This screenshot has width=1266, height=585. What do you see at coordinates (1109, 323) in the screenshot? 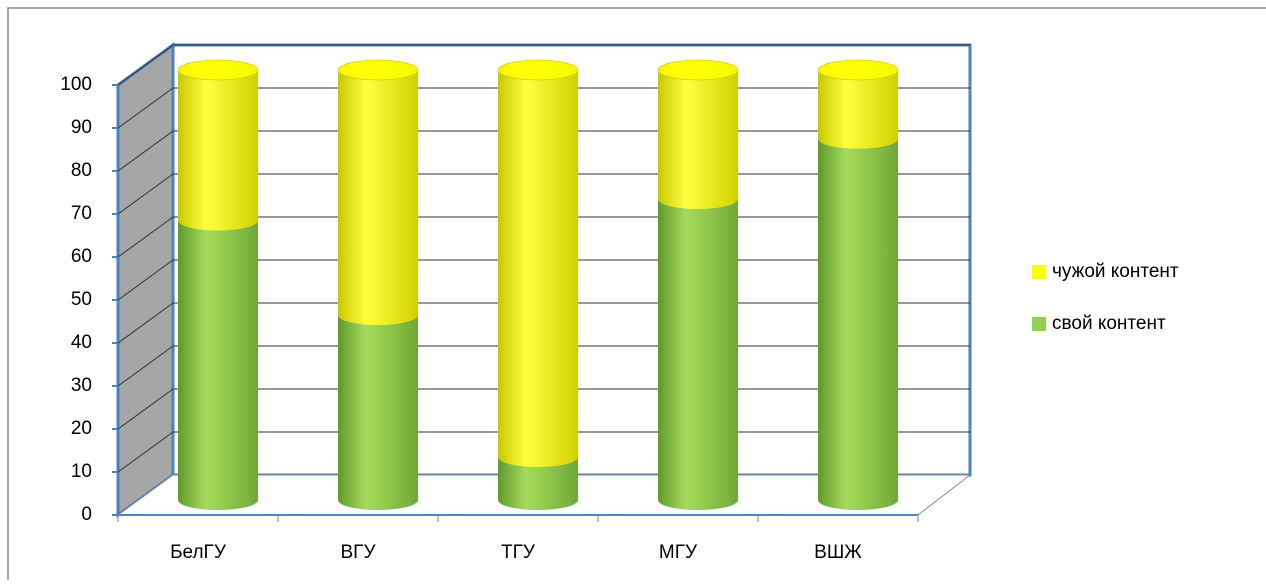
I see `legend-label: свой контент` at bounding box center [1109, 323].